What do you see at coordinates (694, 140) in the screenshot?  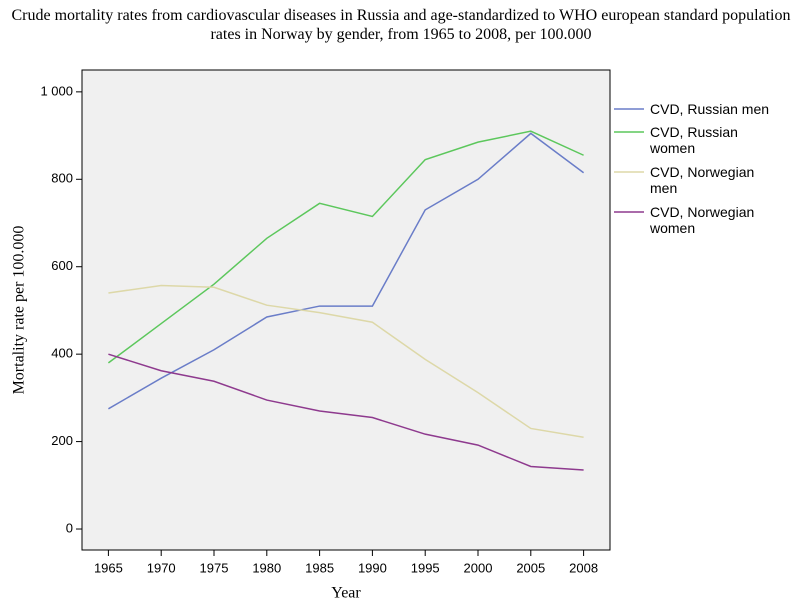 I see `legend-label: CVD, Russian women` at bounding box center [694, 140].